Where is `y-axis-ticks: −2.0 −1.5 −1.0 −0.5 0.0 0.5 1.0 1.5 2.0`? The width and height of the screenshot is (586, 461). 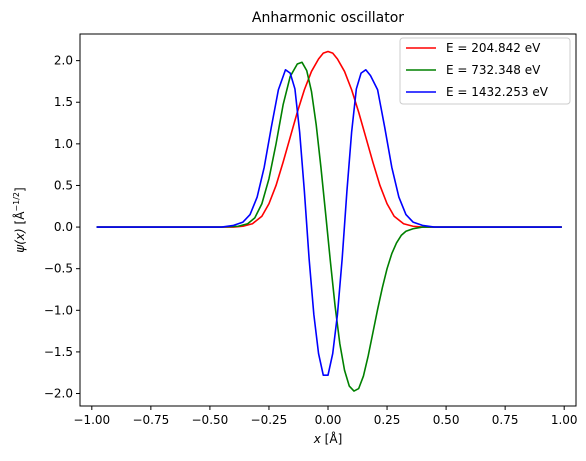
y-axis-ticks: −2.0 −1.5 −1.0 −0.5 0.0 0.5 1.0 1.5 2.0 is located at coordinates (62, 227).